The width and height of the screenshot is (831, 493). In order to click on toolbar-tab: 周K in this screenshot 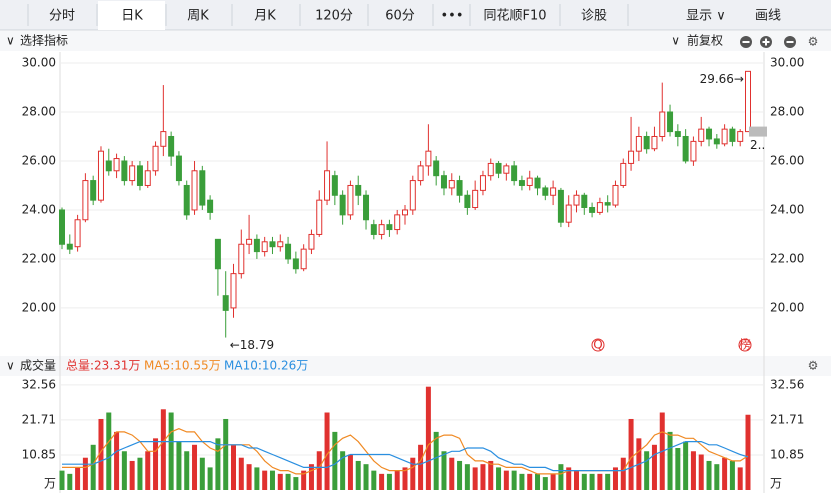, I will do `click(198, 16)`.